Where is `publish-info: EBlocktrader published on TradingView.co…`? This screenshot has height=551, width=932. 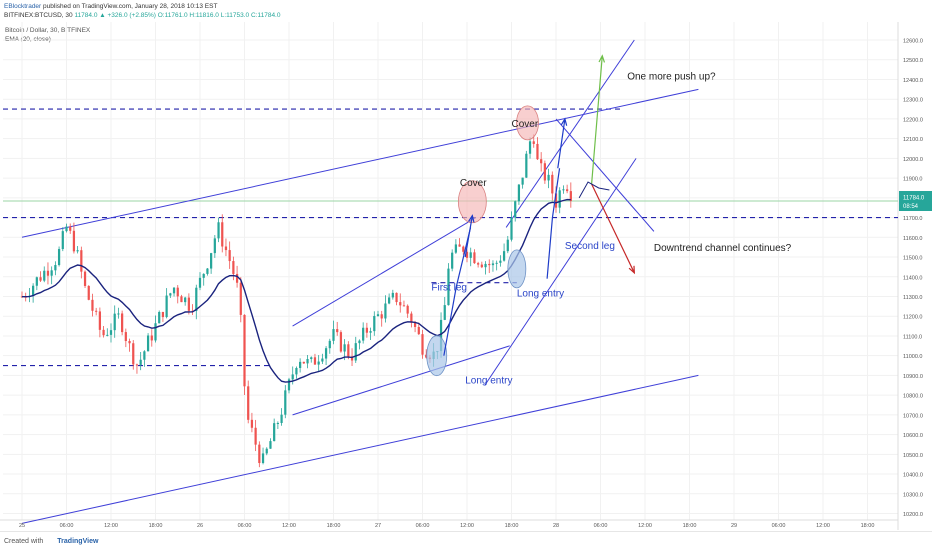
publish-info: EBlocktrader published on TradingView.co… is located at coordinates (110, 7).